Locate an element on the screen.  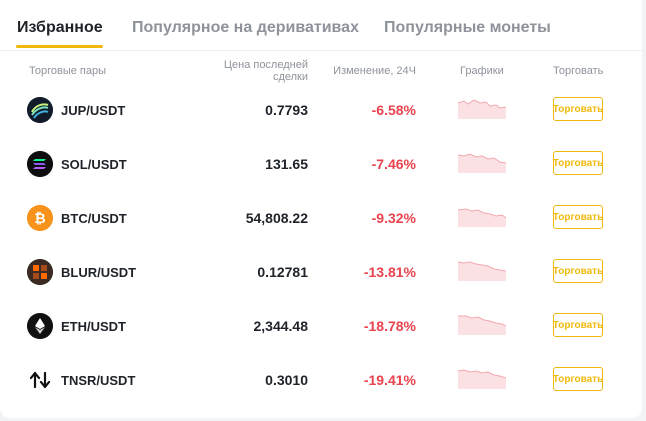
ethereum-icon is located at coordinates (40, 326).